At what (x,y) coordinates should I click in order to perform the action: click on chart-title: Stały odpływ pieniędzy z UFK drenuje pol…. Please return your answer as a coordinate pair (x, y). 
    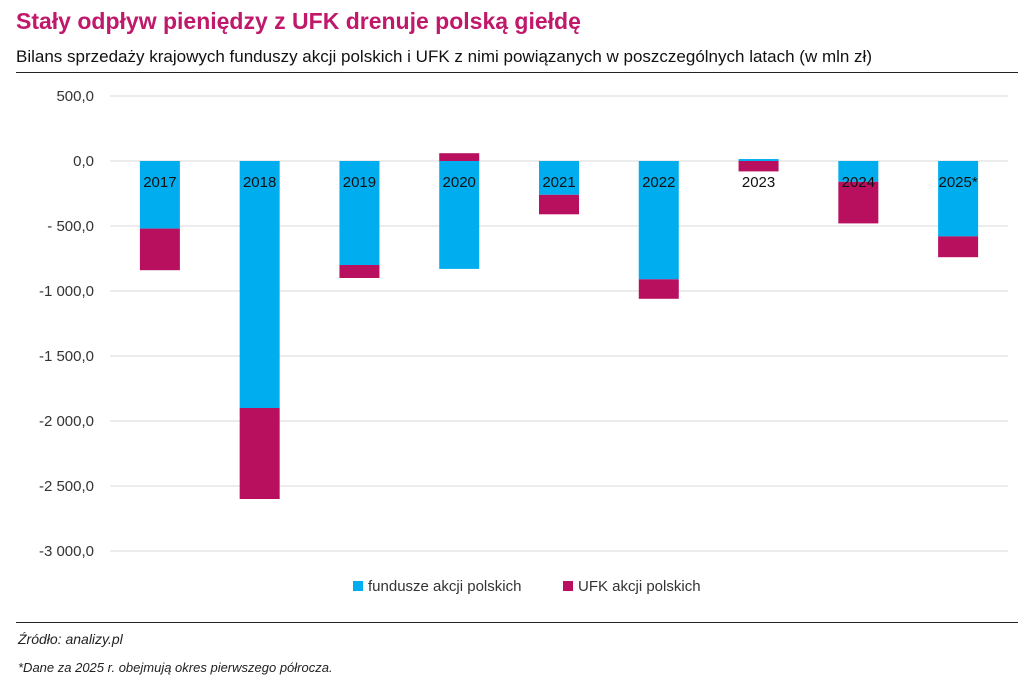
    Looking at the image, I should click on (298, 21).